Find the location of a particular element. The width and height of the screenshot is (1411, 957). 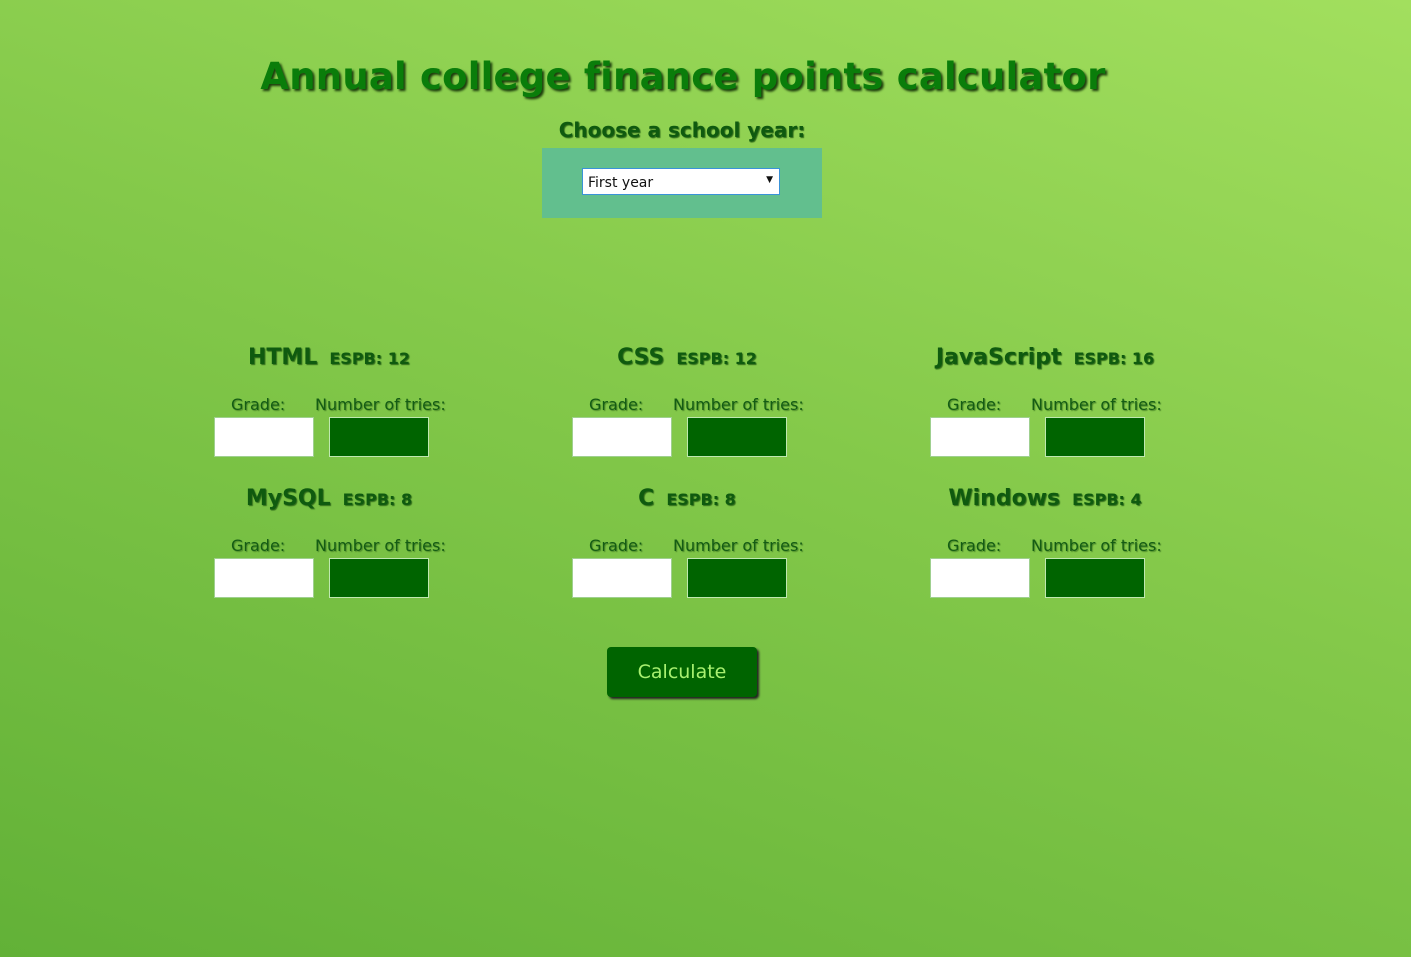

course-windows: Windows ESPB: 4 Grade: Number of tries: is located at coordinates (1046, 543).